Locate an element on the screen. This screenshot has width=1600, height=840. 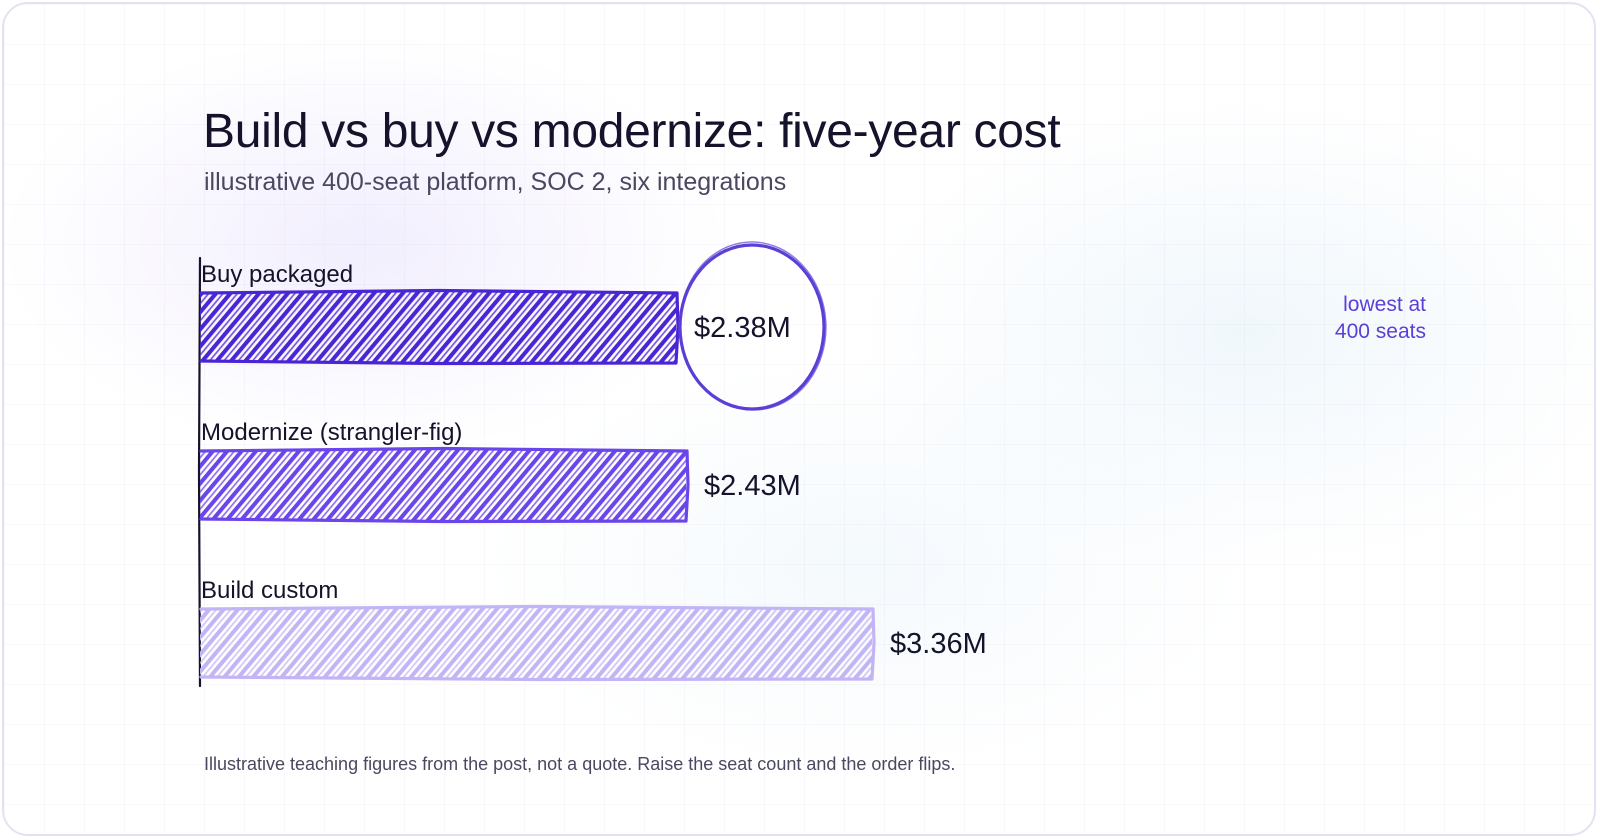
y-axis-line is located at coordinates (199, 472).